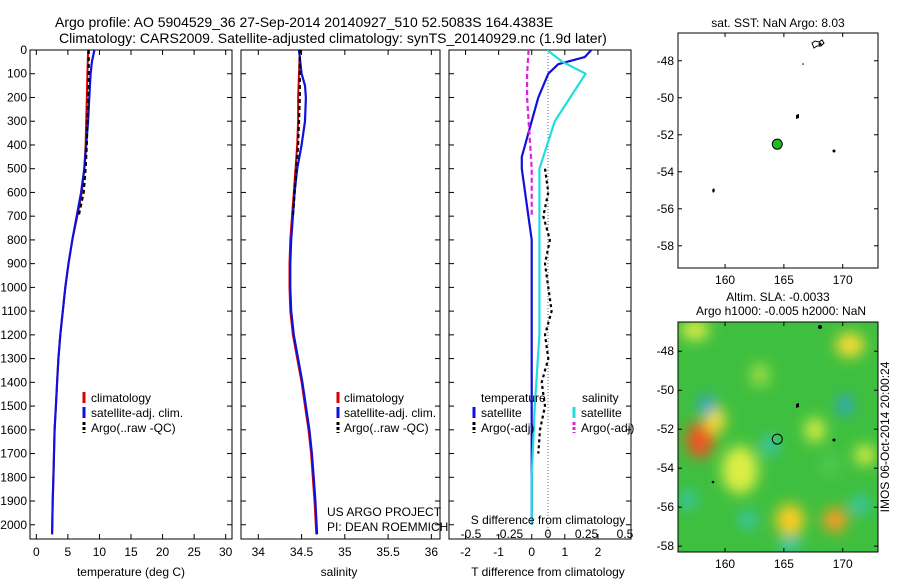 The width and height of the screenshot is (900, 580). I want to click on y-tick-label: 1500, so click(13, 406).